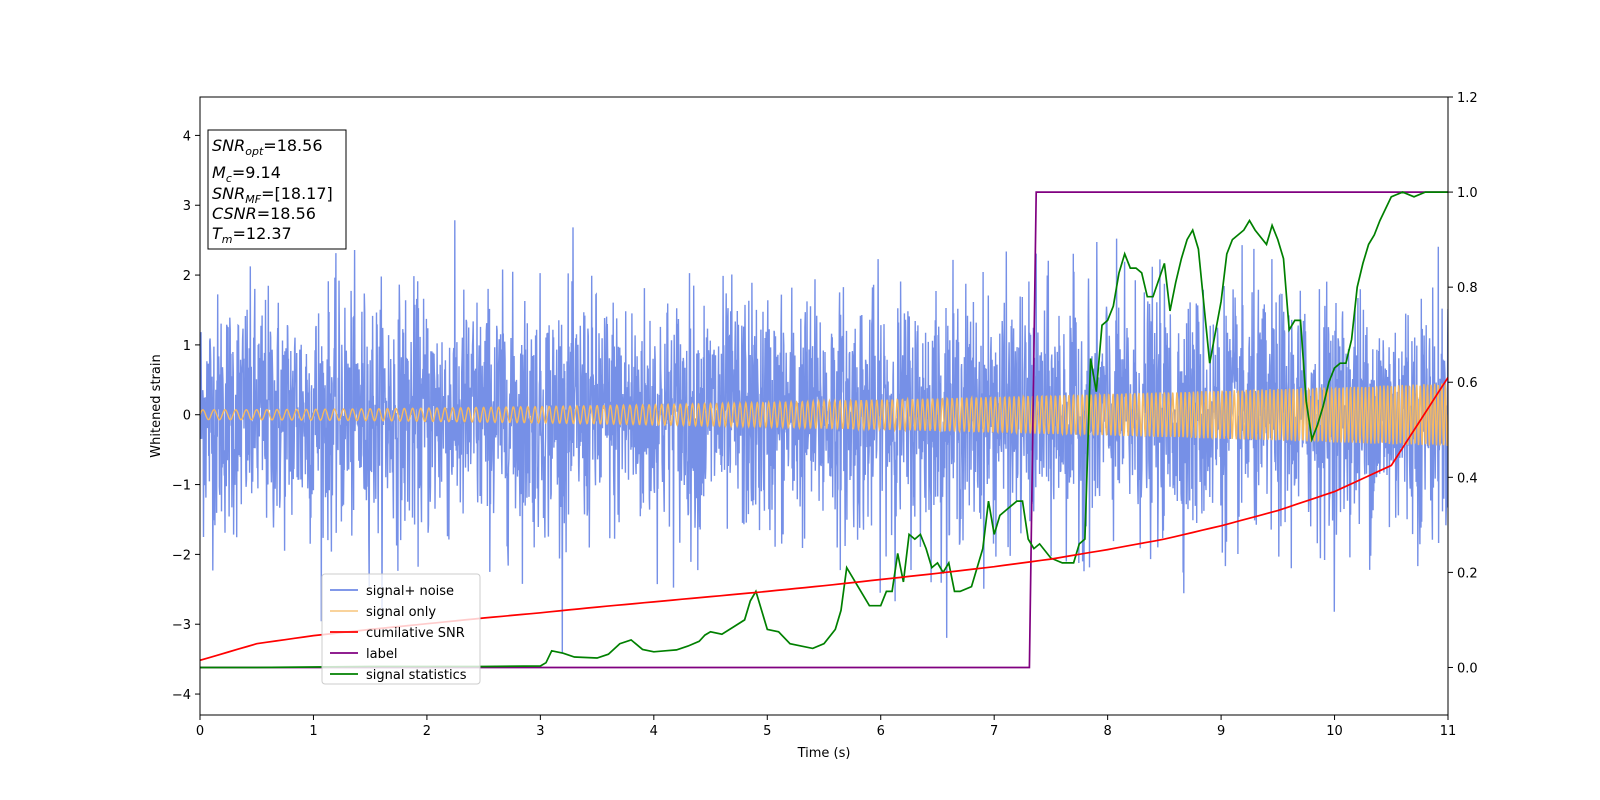 This screenshot has width=1600, height=800. I want to click on annotation-snr-mf: SNRMF=[18.17], so click(272, 195).